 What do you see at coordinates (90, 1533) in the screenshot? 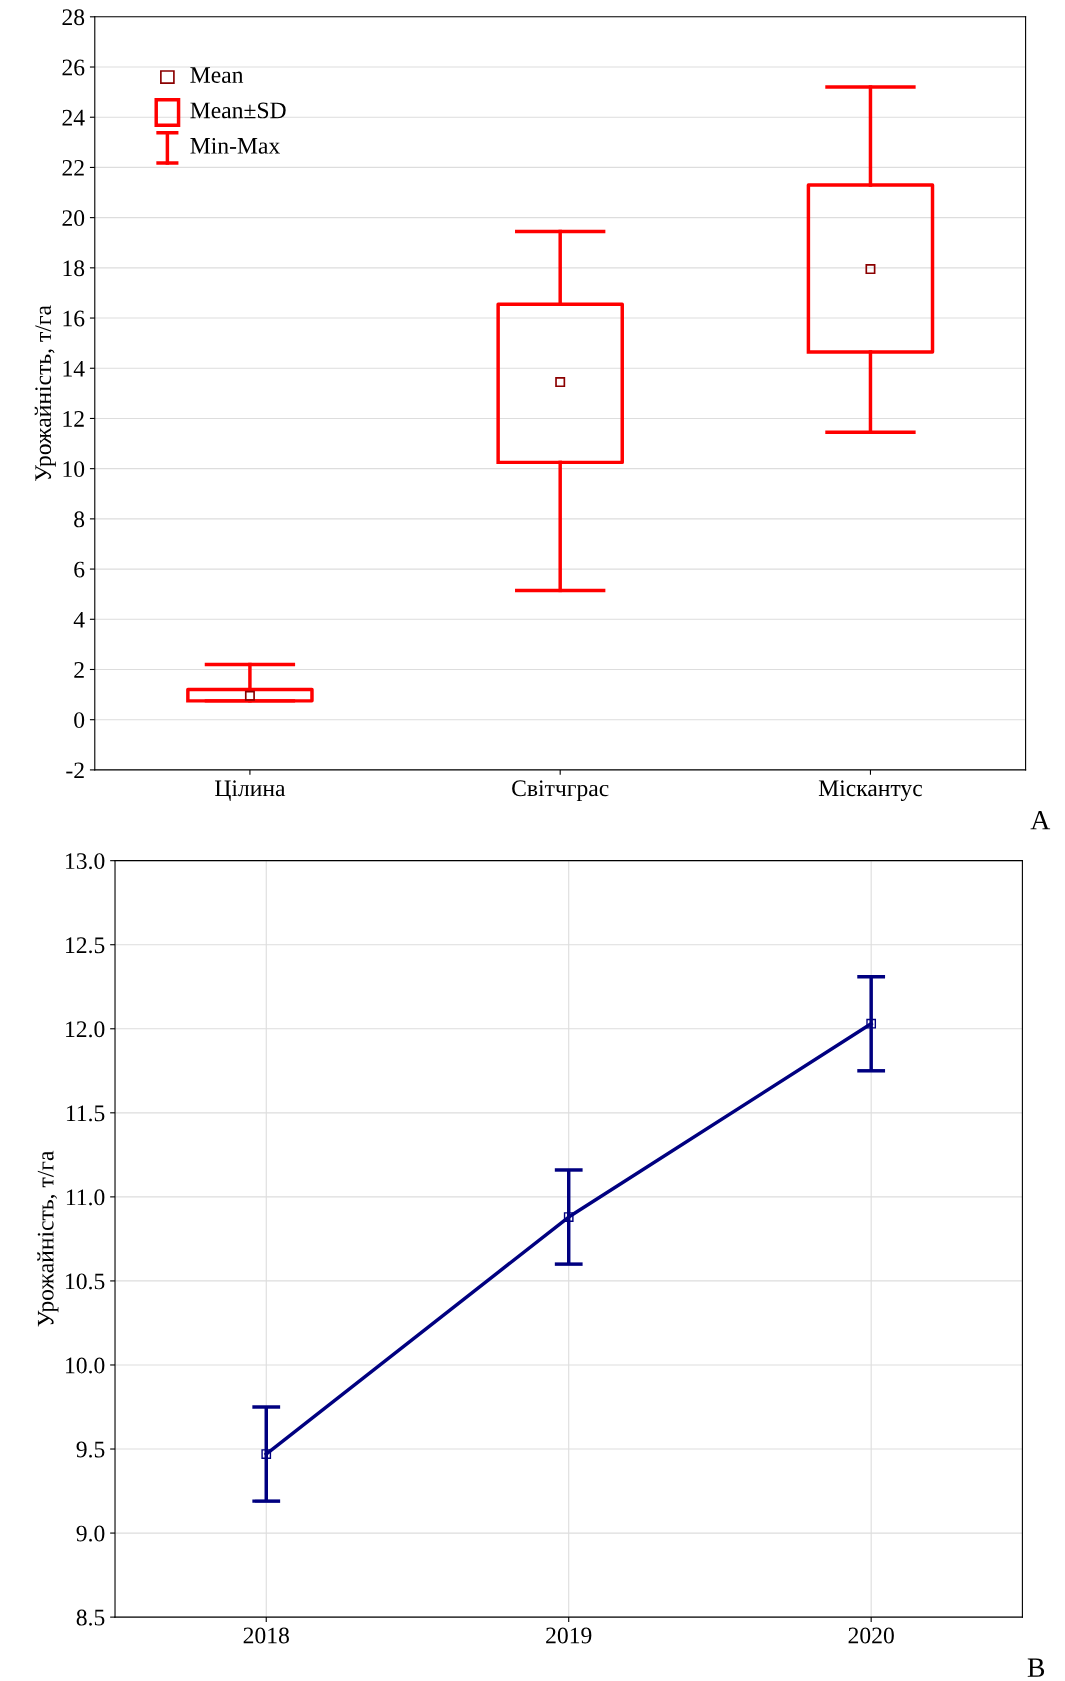
I see `y-tick-label: 9.0` at bounding box center [90, 1533].